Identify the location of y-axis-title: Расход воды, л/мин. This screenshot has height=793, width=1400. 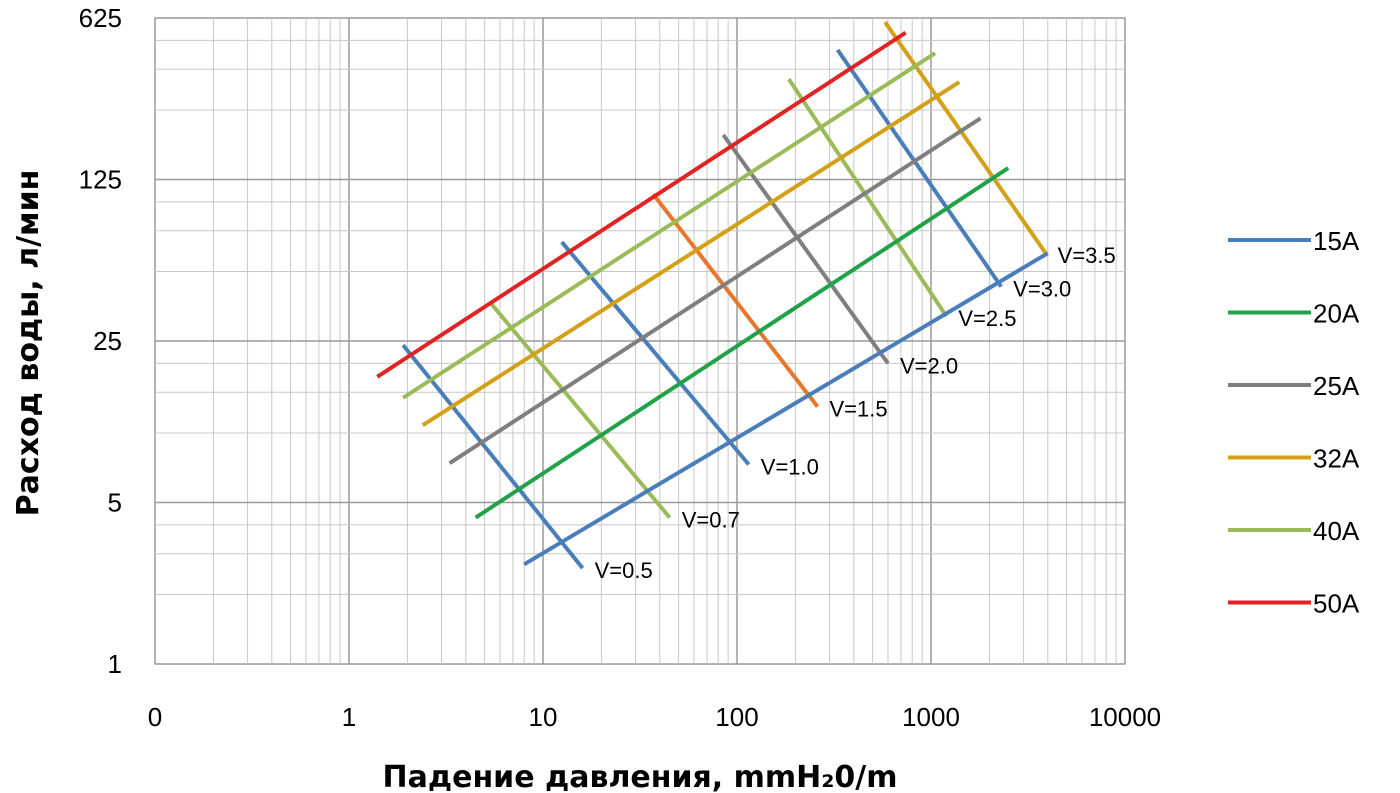
(28, 343).